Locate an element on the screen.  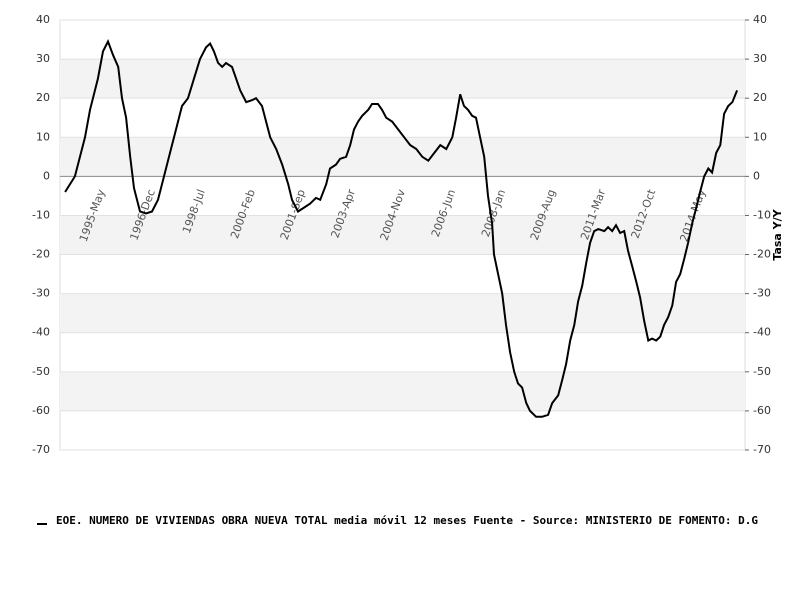
y2-tick-label: -30 is located at coordinates (762, 293).